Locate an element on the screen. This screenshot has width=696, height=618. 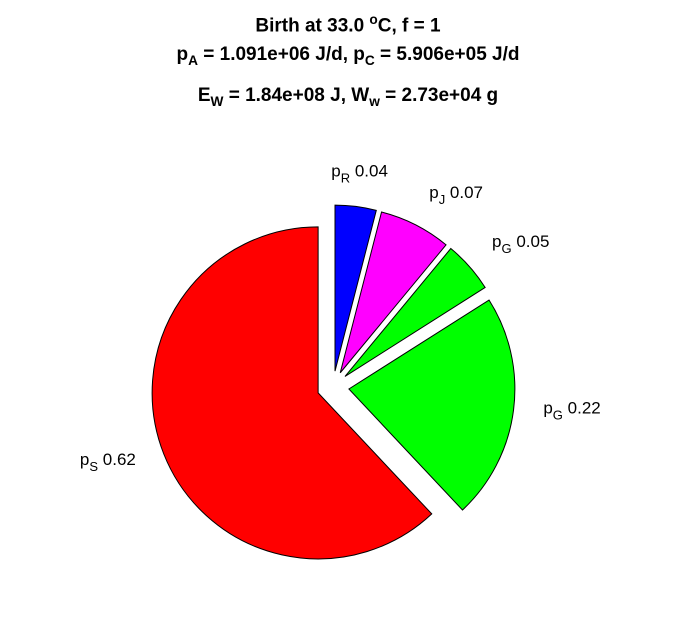
title-line-3: EW = 1.84e+08 J, Ww = 2.73e+04 g is located at coordinates (348, 97).